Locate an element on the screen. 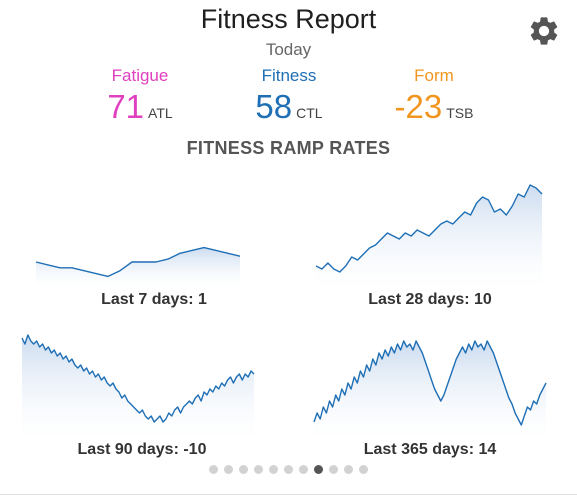  stat-label: Form is located at coordinates (434, 75).